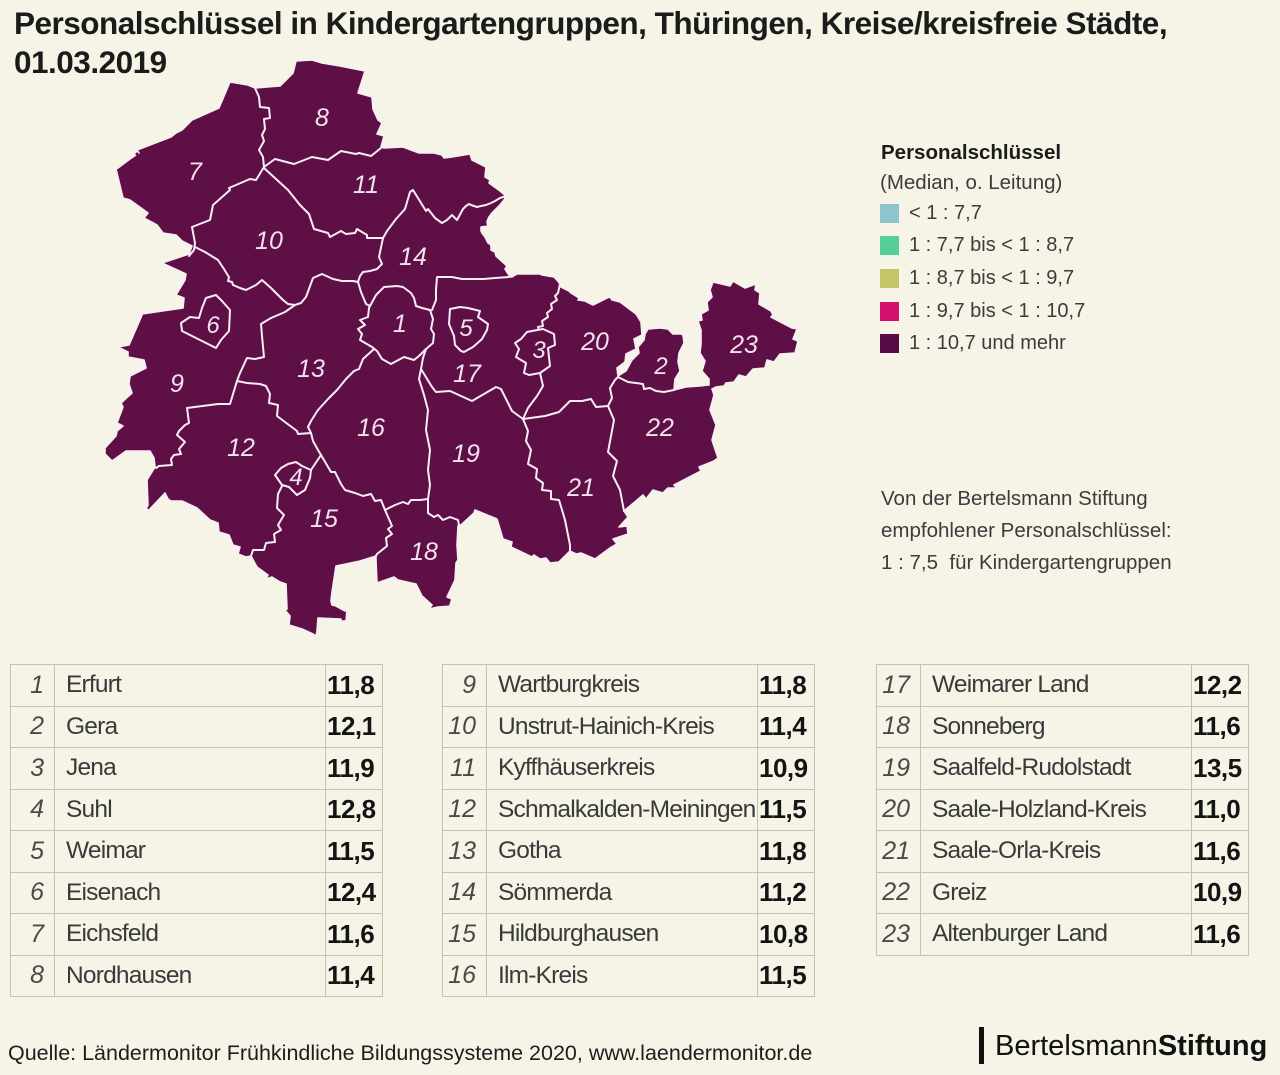  What do you see at coordinates (311, 369) in the screenshot?
I see `svg-text: 13` at bounding box center [311, 369].